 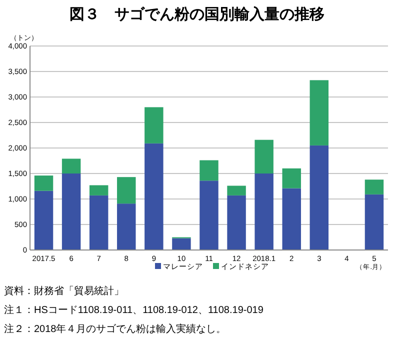 I want to click on chart-title: 図３ サゴでん粉の国別輸入量の推移, so click(x=197, y=14).